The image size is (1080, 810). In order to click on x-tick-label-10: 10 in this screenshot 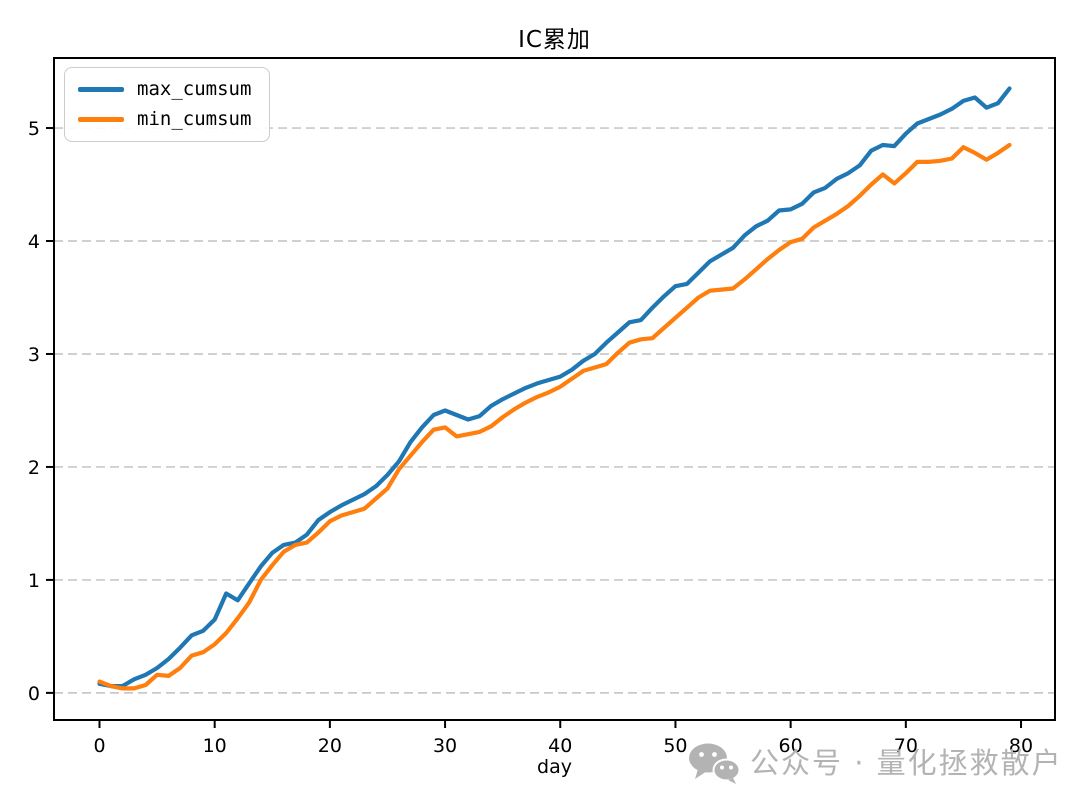, I will do `click(215, 746)`.